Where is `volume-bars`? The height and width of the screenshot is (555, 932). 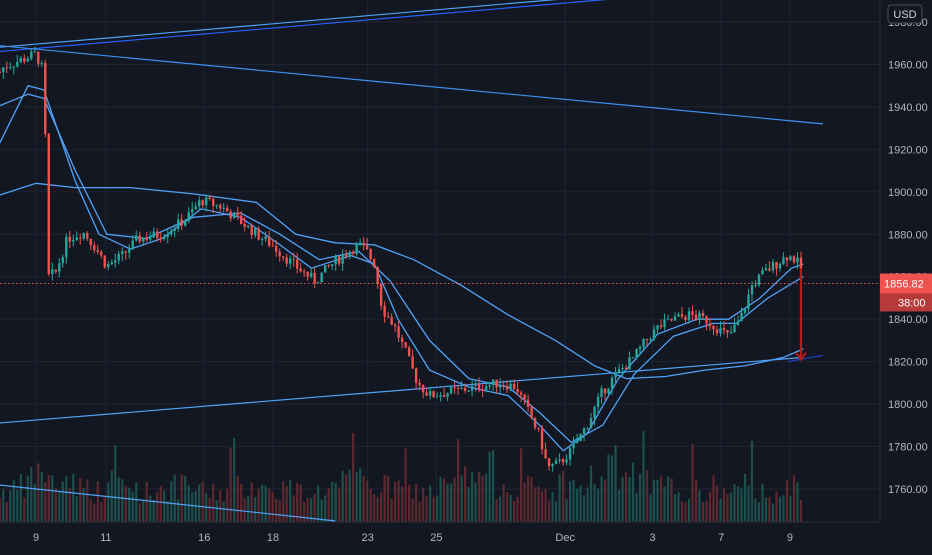
volume-bars is located at coordinates (401, 476).